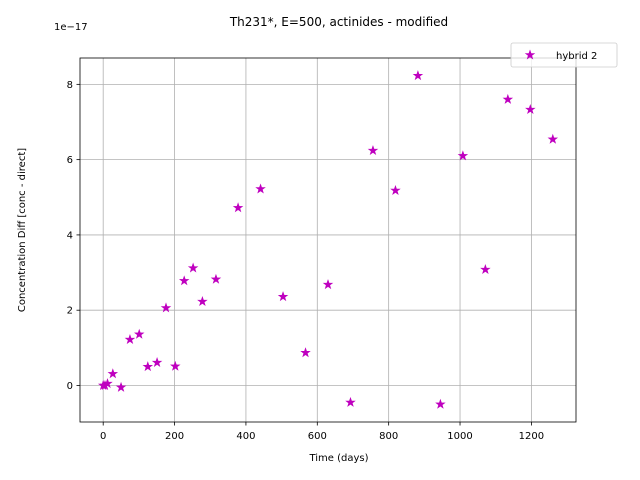  I want to click on x-tick-label: 1200, so click(531, 436).